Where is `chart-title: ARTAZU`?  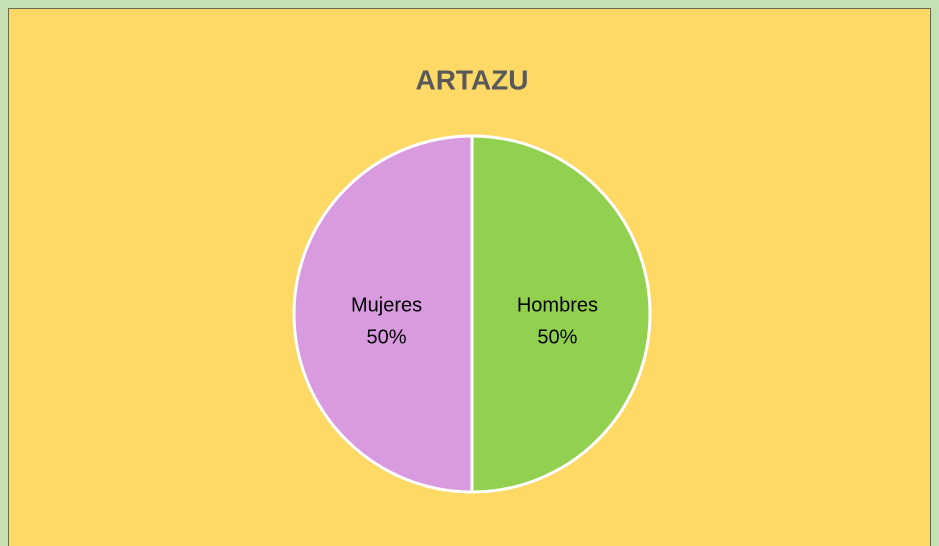
chart-title: ARTAZU is located at coordinates (471, 79).